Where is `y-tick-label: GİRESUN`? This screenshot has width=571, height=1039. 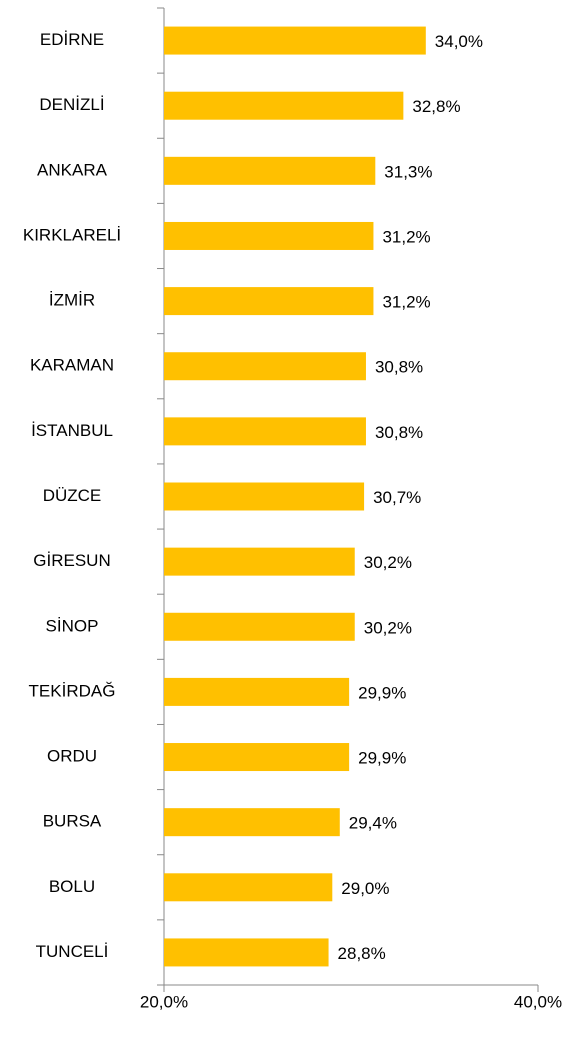
y-tick-label: GİRESUN is located at coordinates (71, 560).